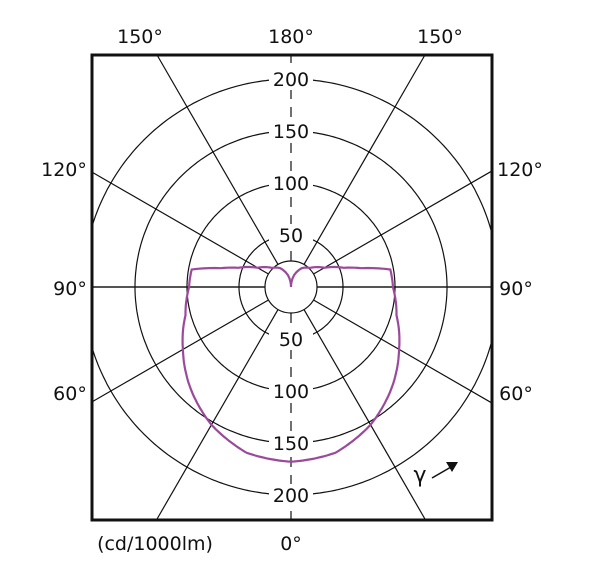  Describe the element at coordinates (70, 289) in the screenshot. I see `angle-label-left-90: 90°` at that location.